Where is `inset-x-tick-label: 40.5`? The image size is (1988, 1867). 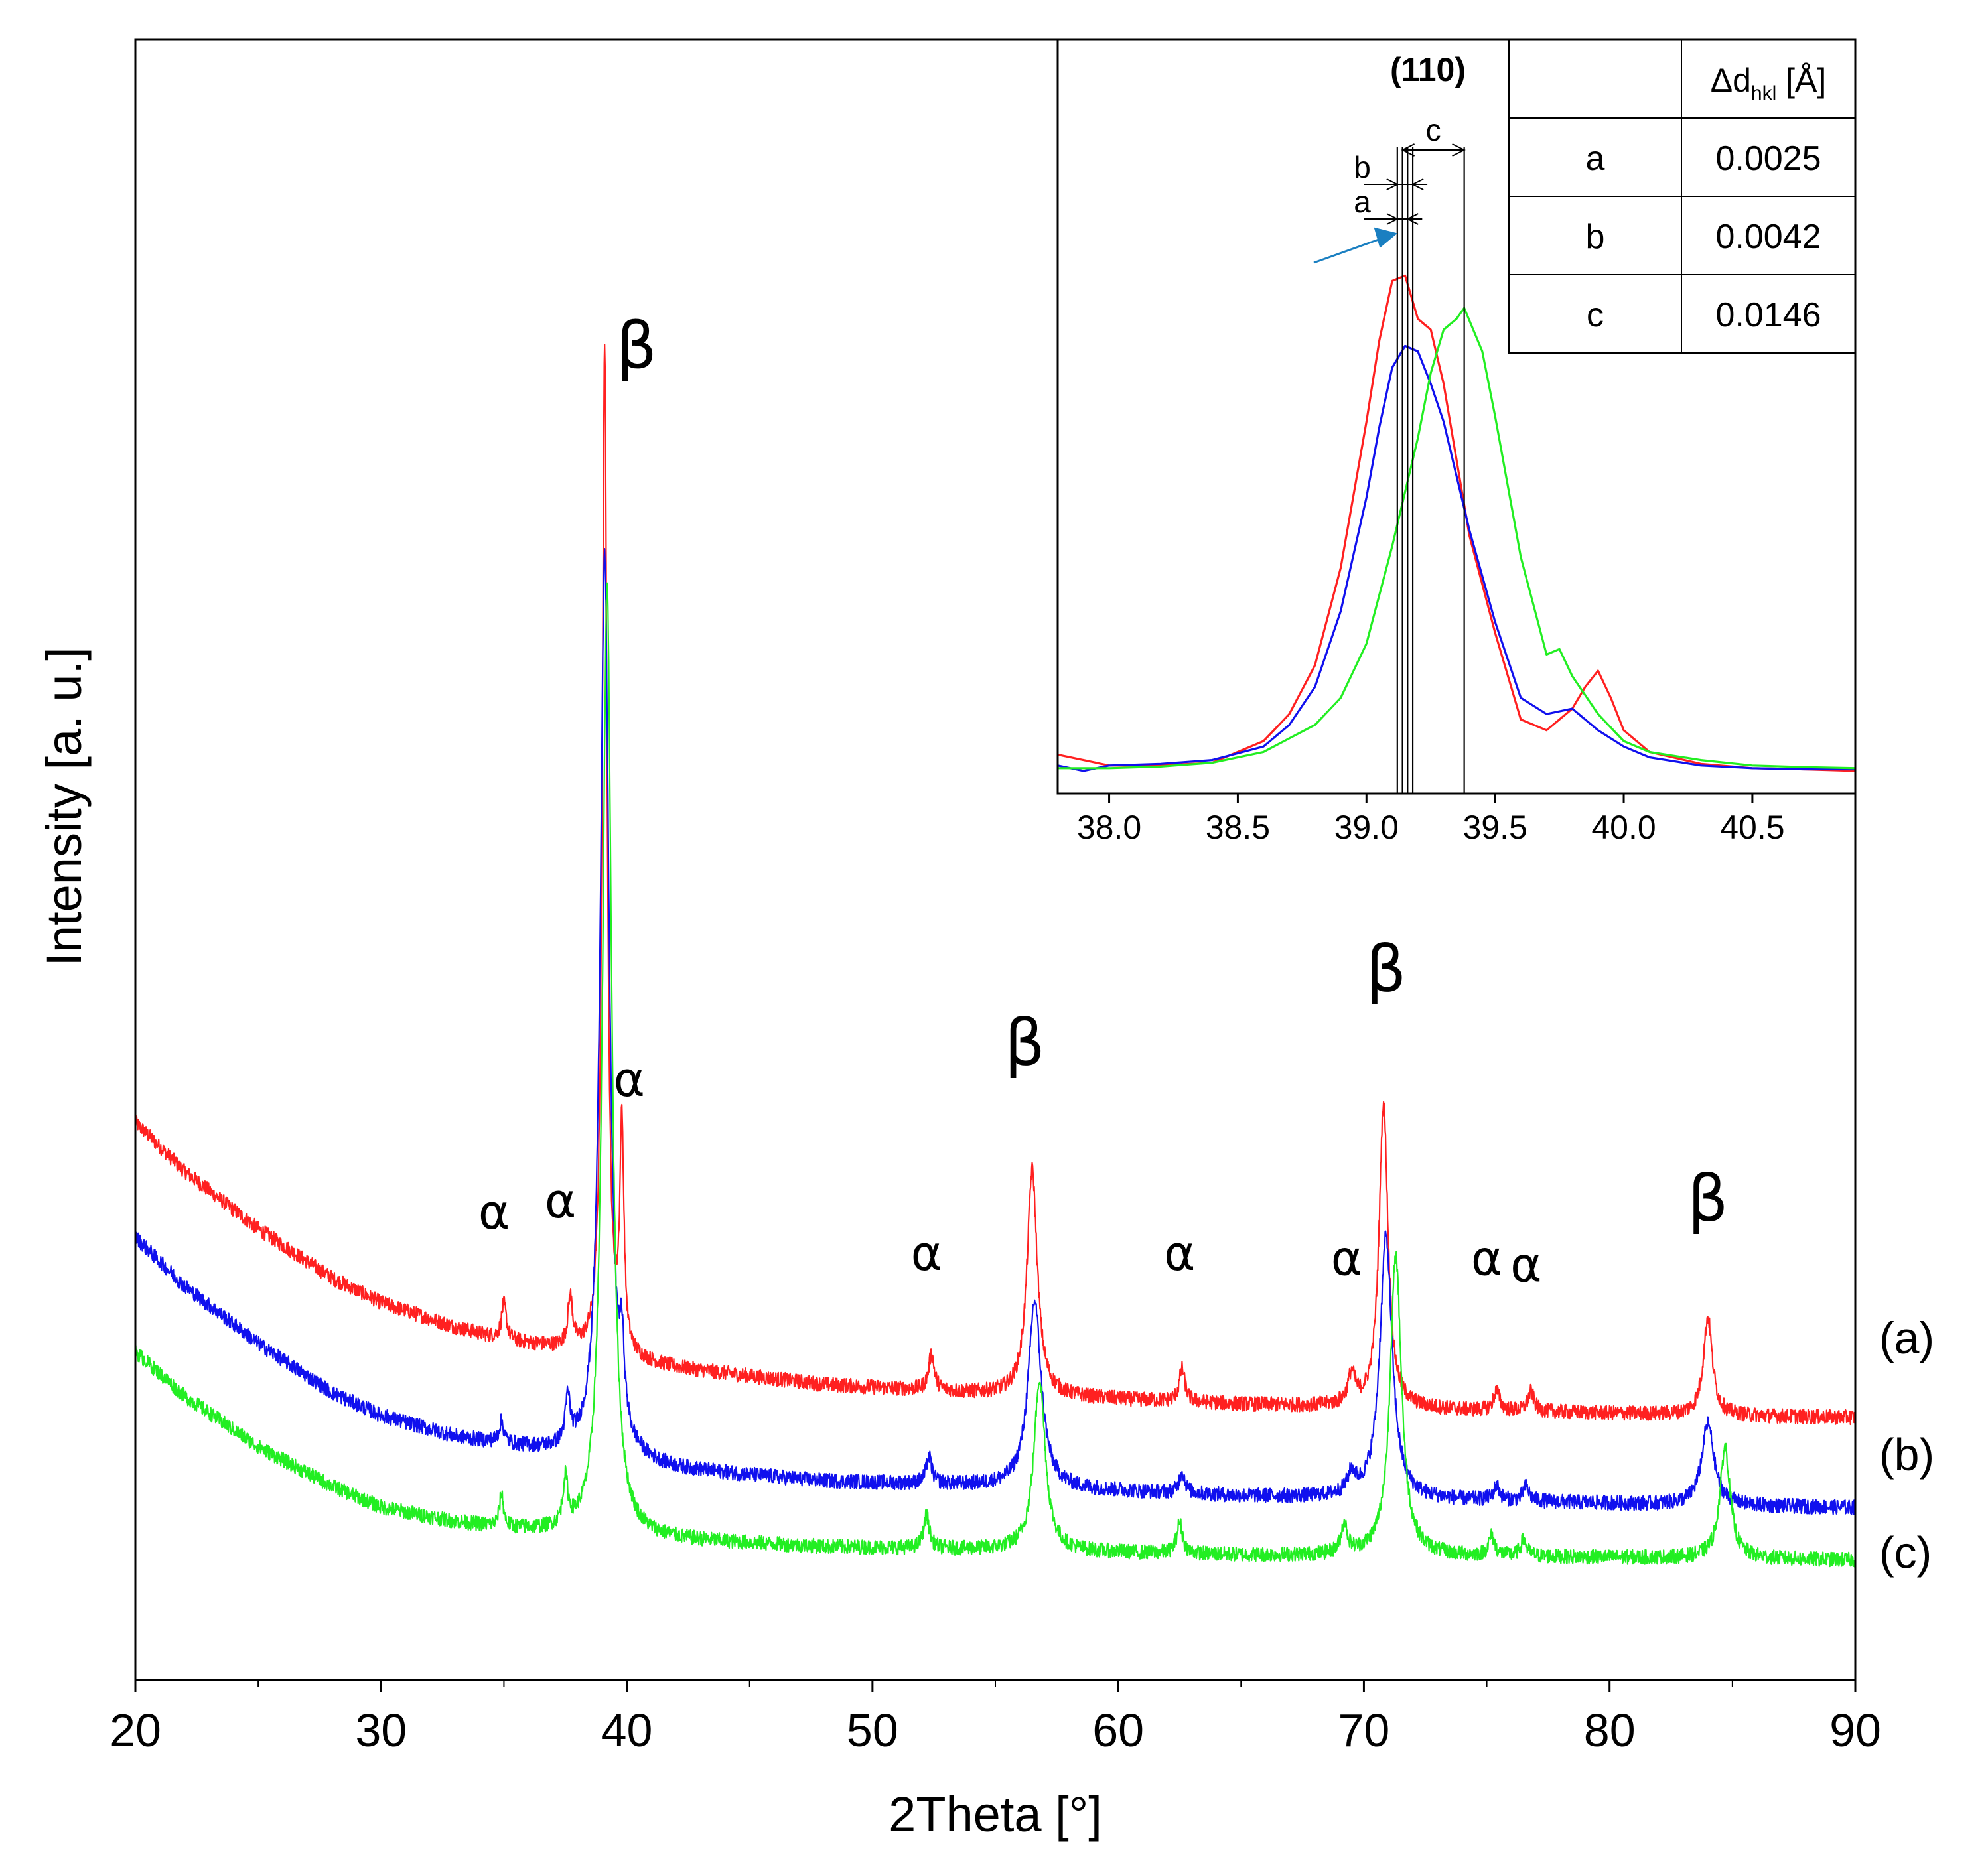 inset-x-tick-label: 40.5 is located at coordinates (1752, 827).